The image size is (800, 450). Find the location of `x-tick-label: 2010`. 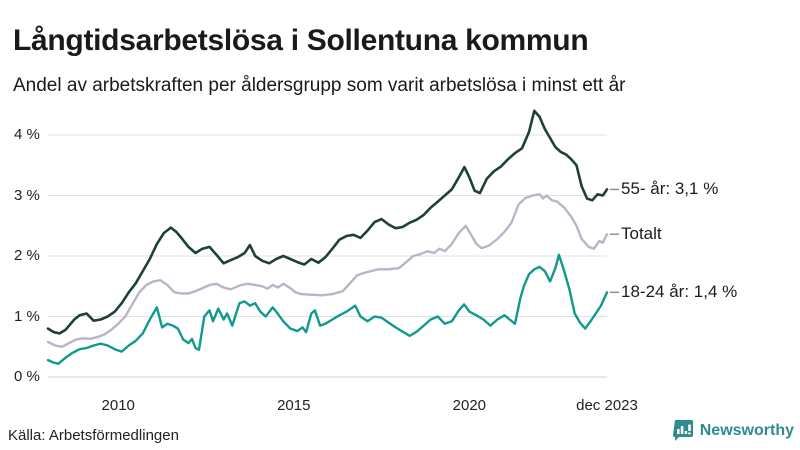

x-tick-label: 2010 is located at coordinates (118, 405).